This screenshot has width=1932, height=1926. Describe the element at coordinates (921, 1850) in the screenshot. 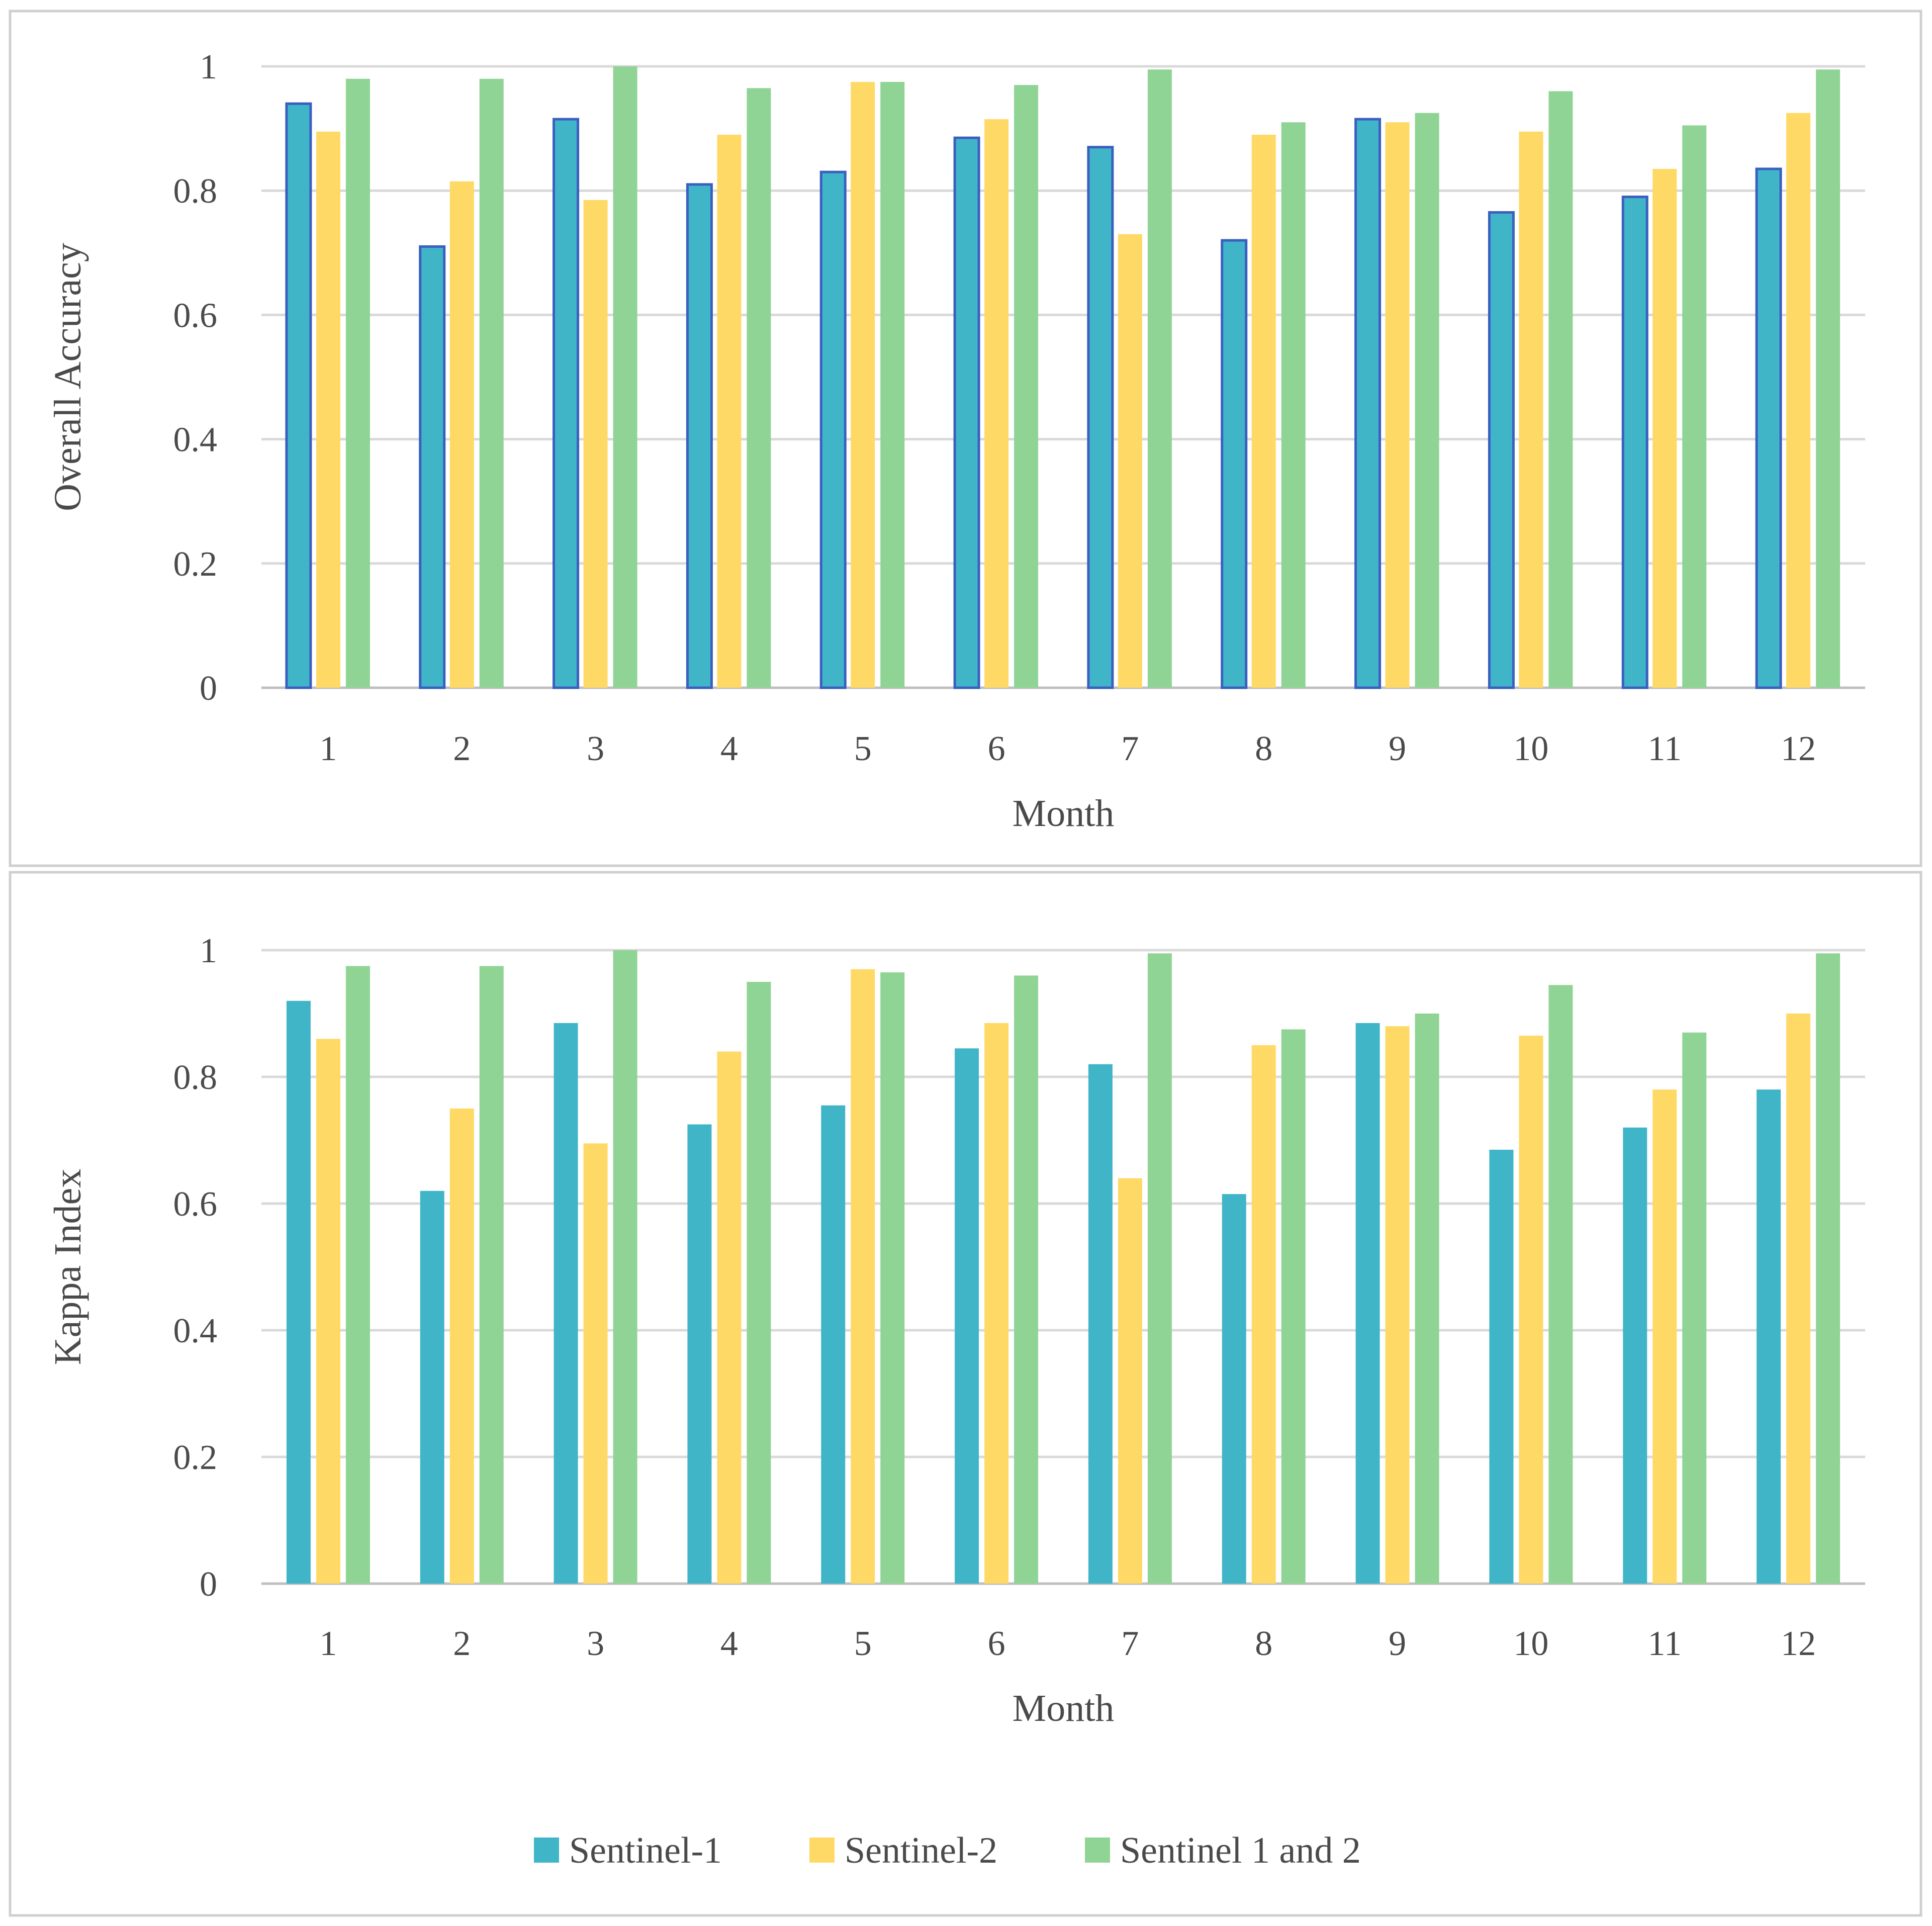

I see `legend-label-sentinel-2: Sentinel-2` at that location.